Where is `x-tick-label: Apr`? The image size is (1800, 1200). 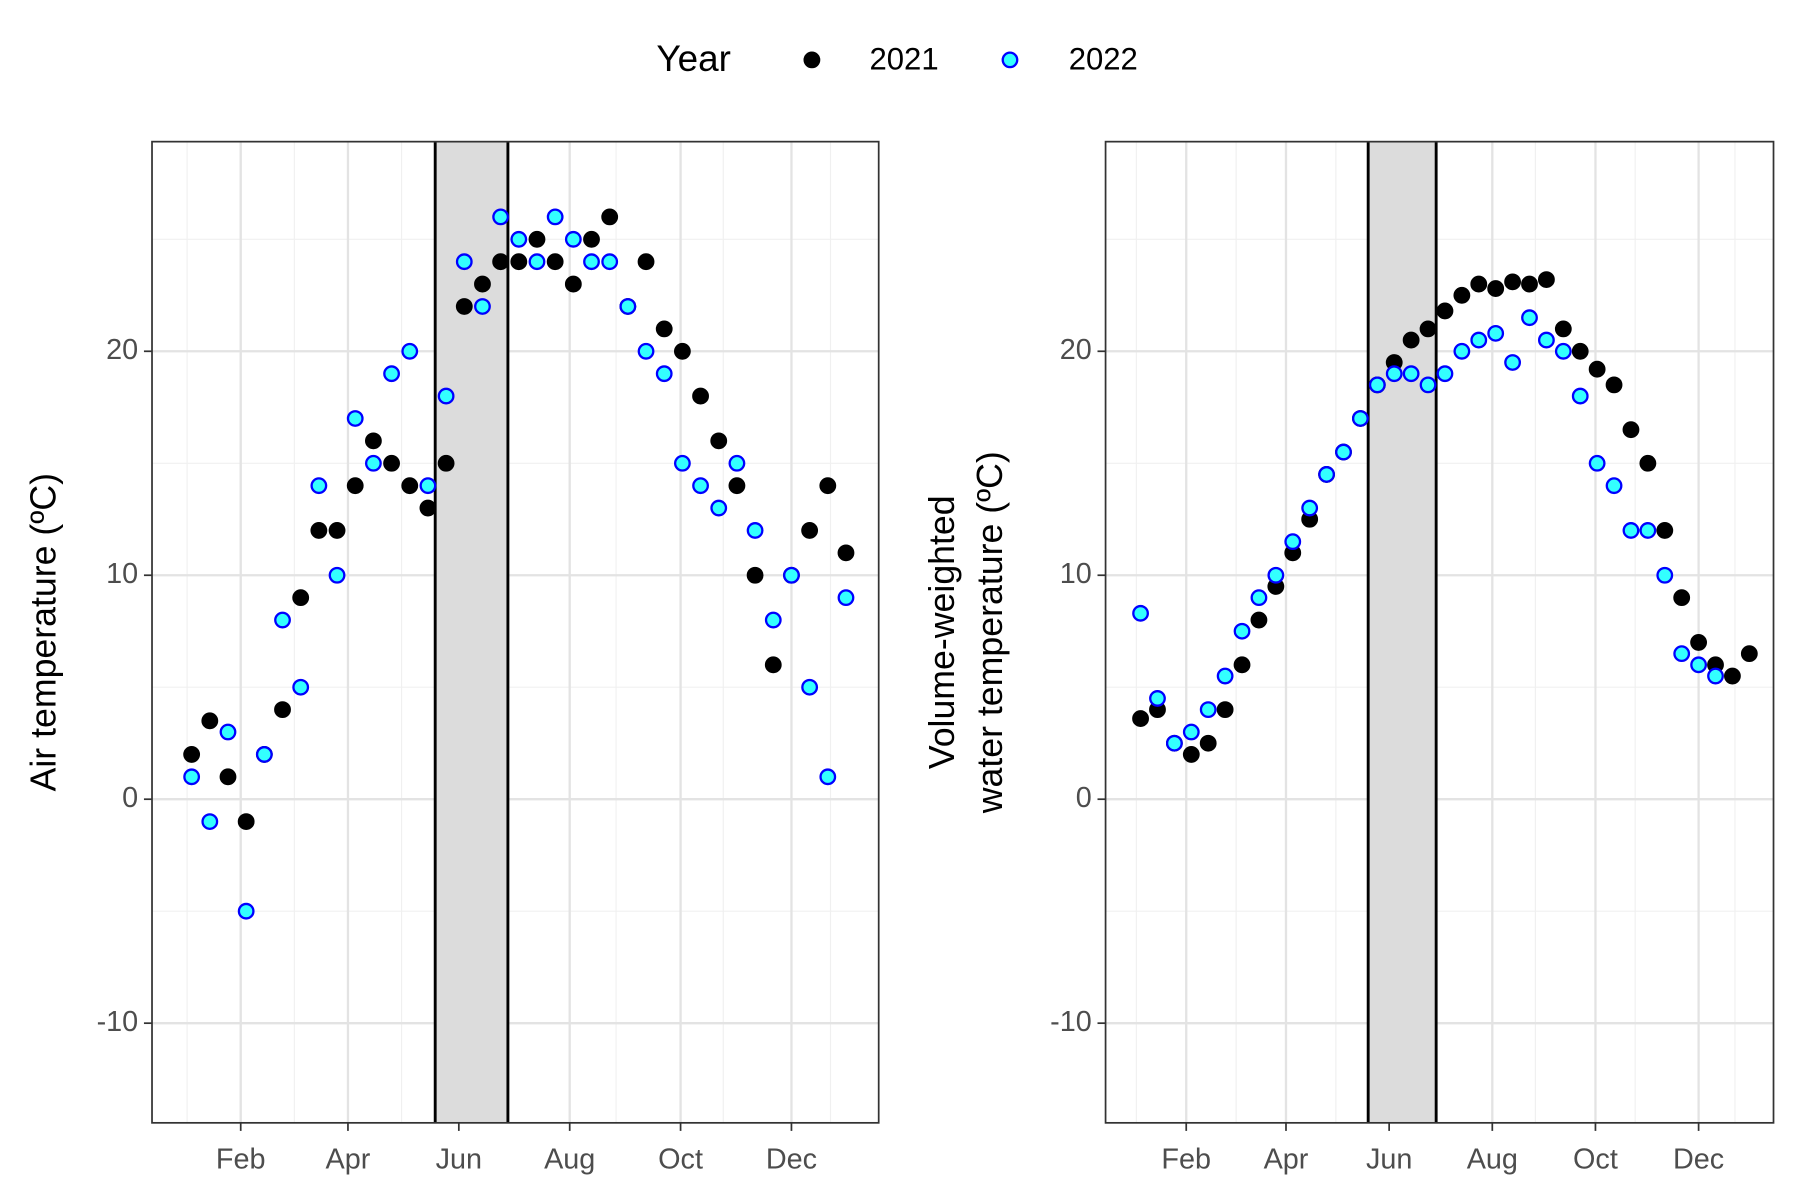 x-tick-label: Apr is located at coordinates (1286, 1159).